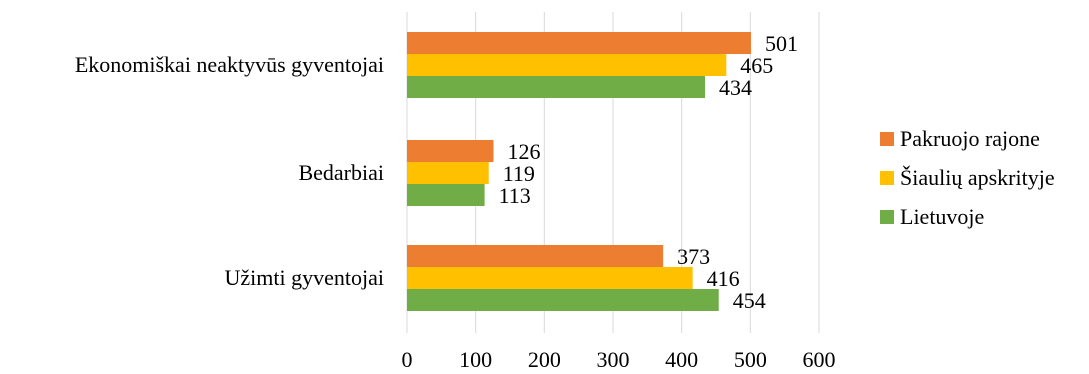 Image resolution: width=1089 pixels, height=374 pixels. Describe the element at coordinates (304, 277) in the screenshot. I see `category-label-2: Užimti gyventojai` at that location.